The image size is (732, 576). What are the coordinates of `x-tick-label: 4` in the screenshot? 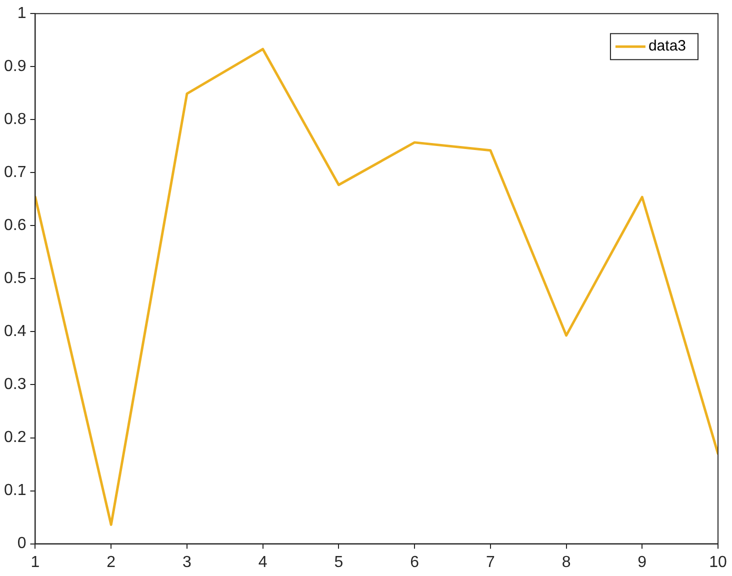 It's located at (263, 562).